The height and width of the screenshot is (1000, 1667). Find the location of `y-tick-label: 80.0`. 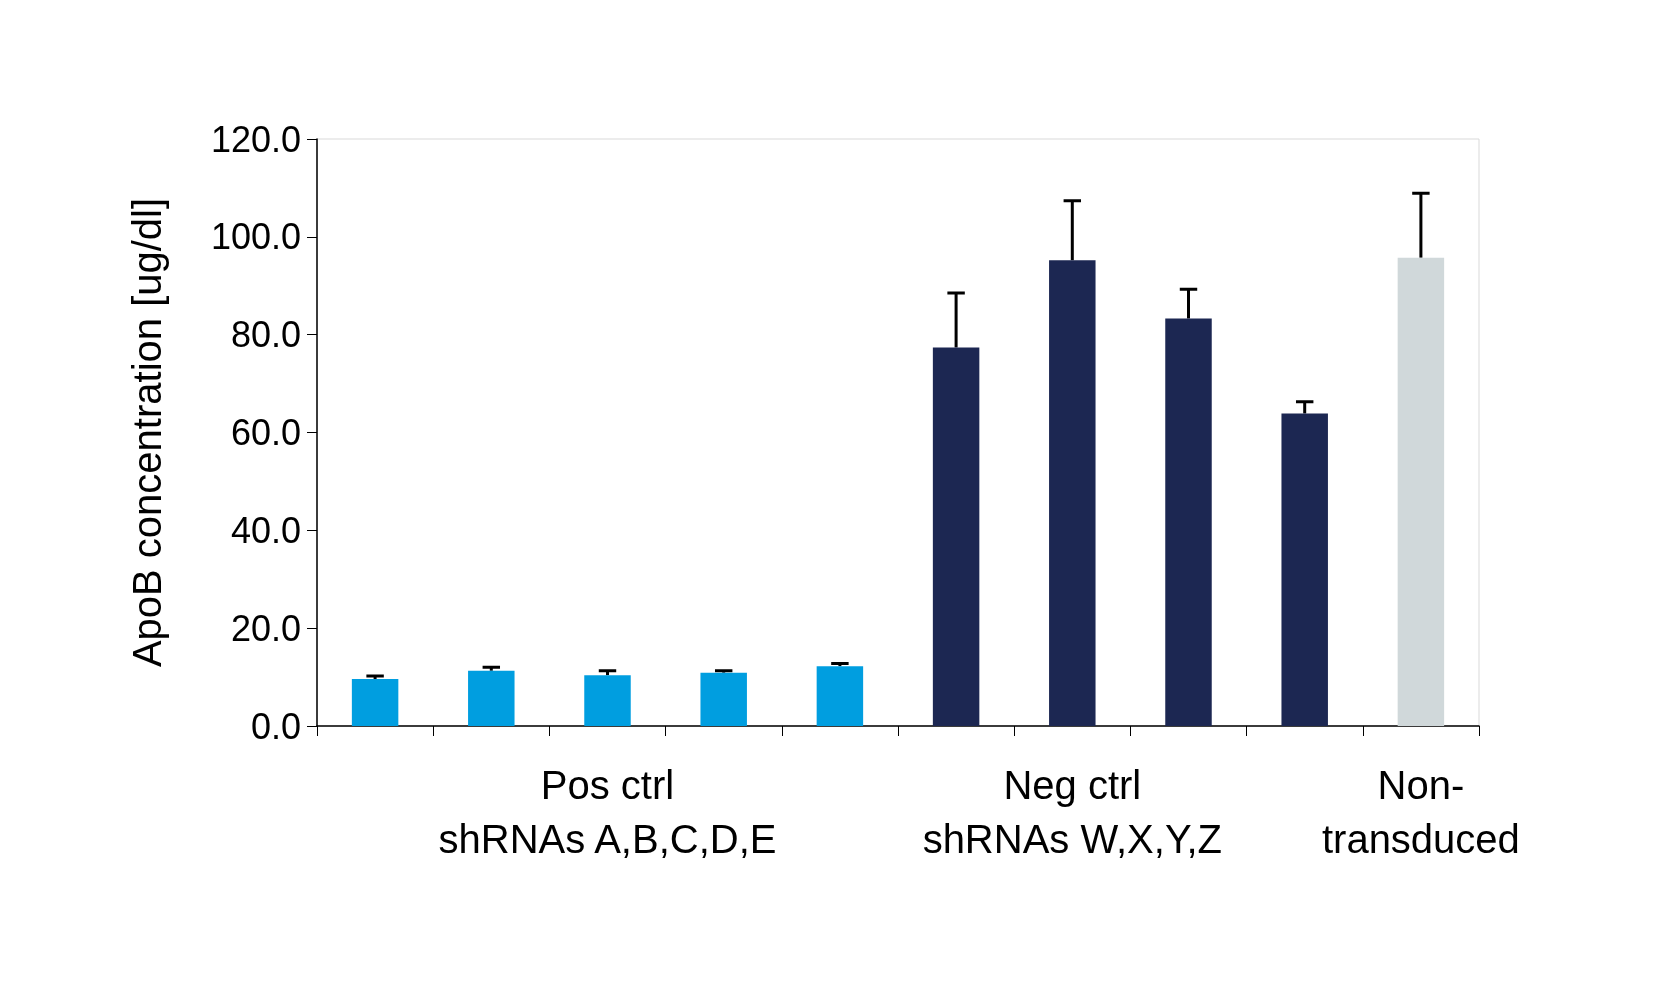

y-tick-label: 80.0 is located at coordinates (265, 335).